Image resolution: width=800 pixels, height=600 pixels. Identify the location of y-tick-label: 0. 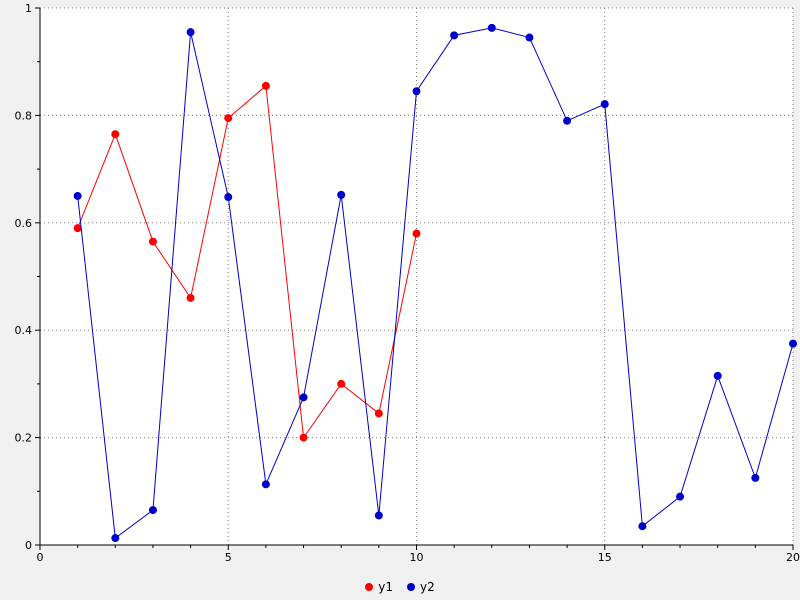
(28, 545).